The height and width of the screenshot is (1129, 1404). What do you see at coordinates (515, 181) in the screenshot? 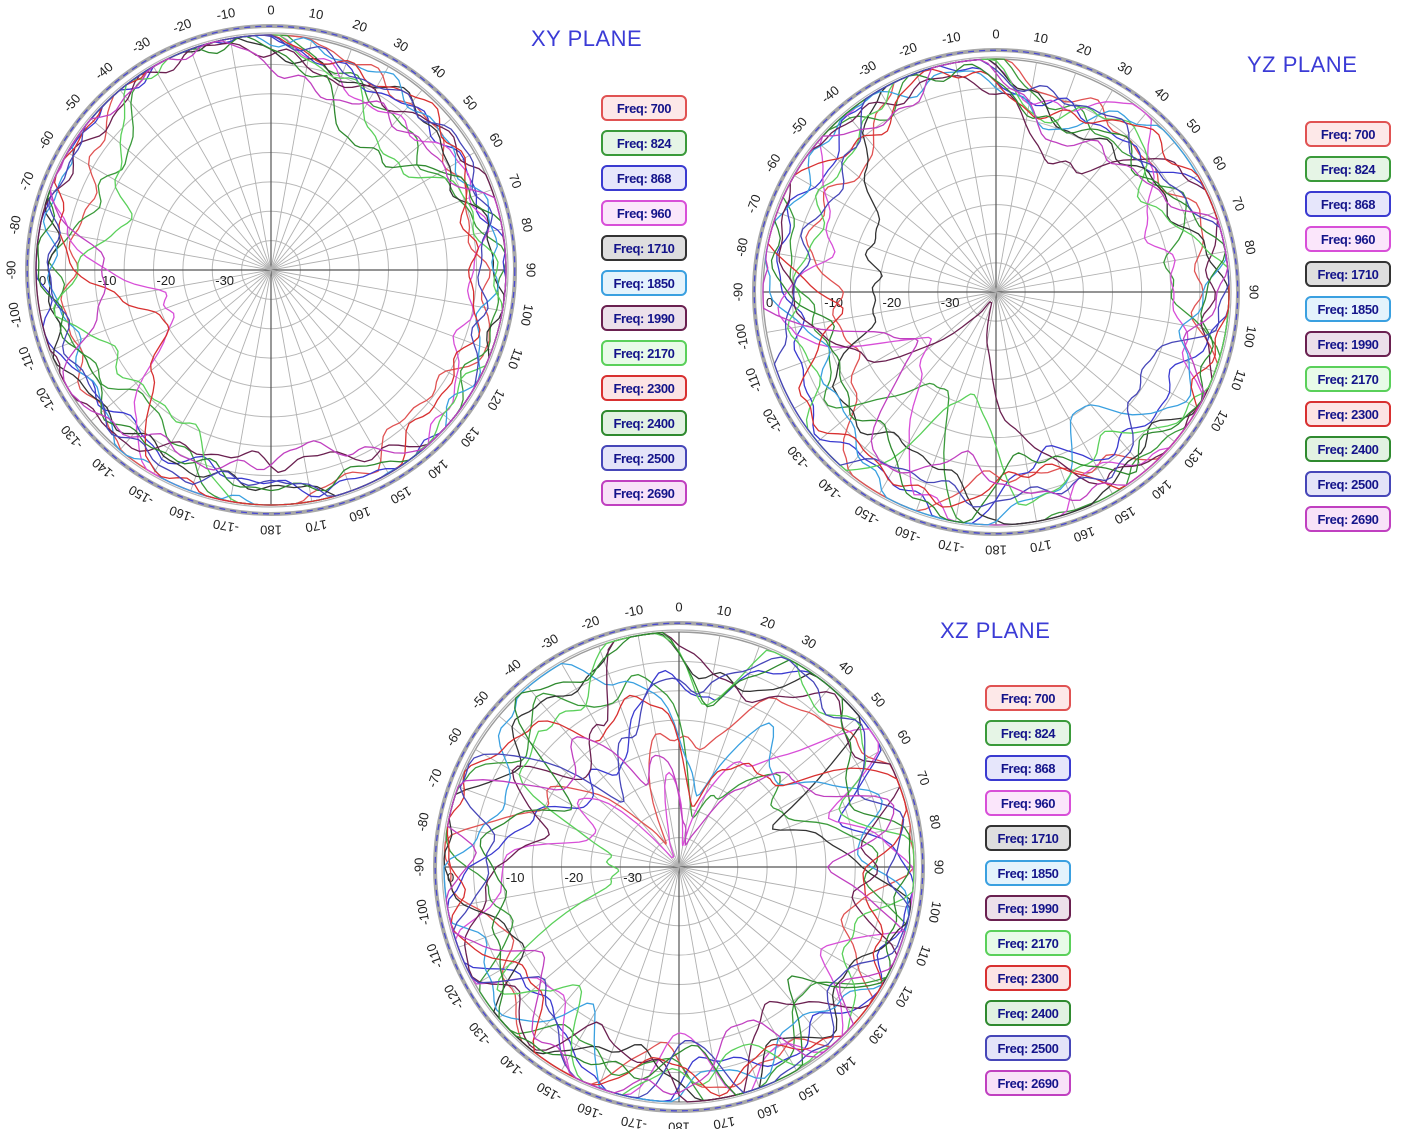
I see `angle-tick-label: 70` at bounding box center [515, 181].